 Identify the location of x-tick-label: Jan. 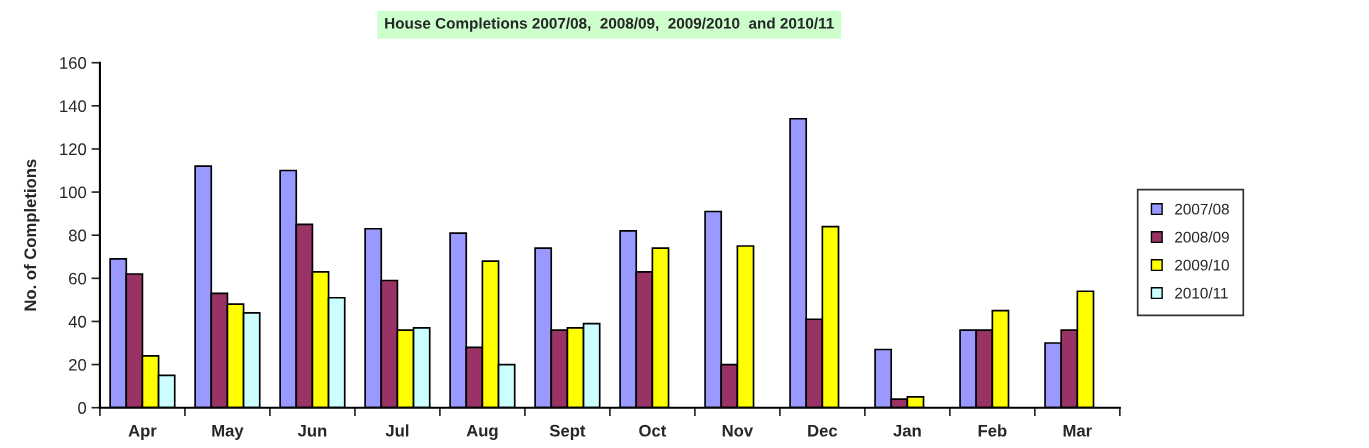
(907, 430).